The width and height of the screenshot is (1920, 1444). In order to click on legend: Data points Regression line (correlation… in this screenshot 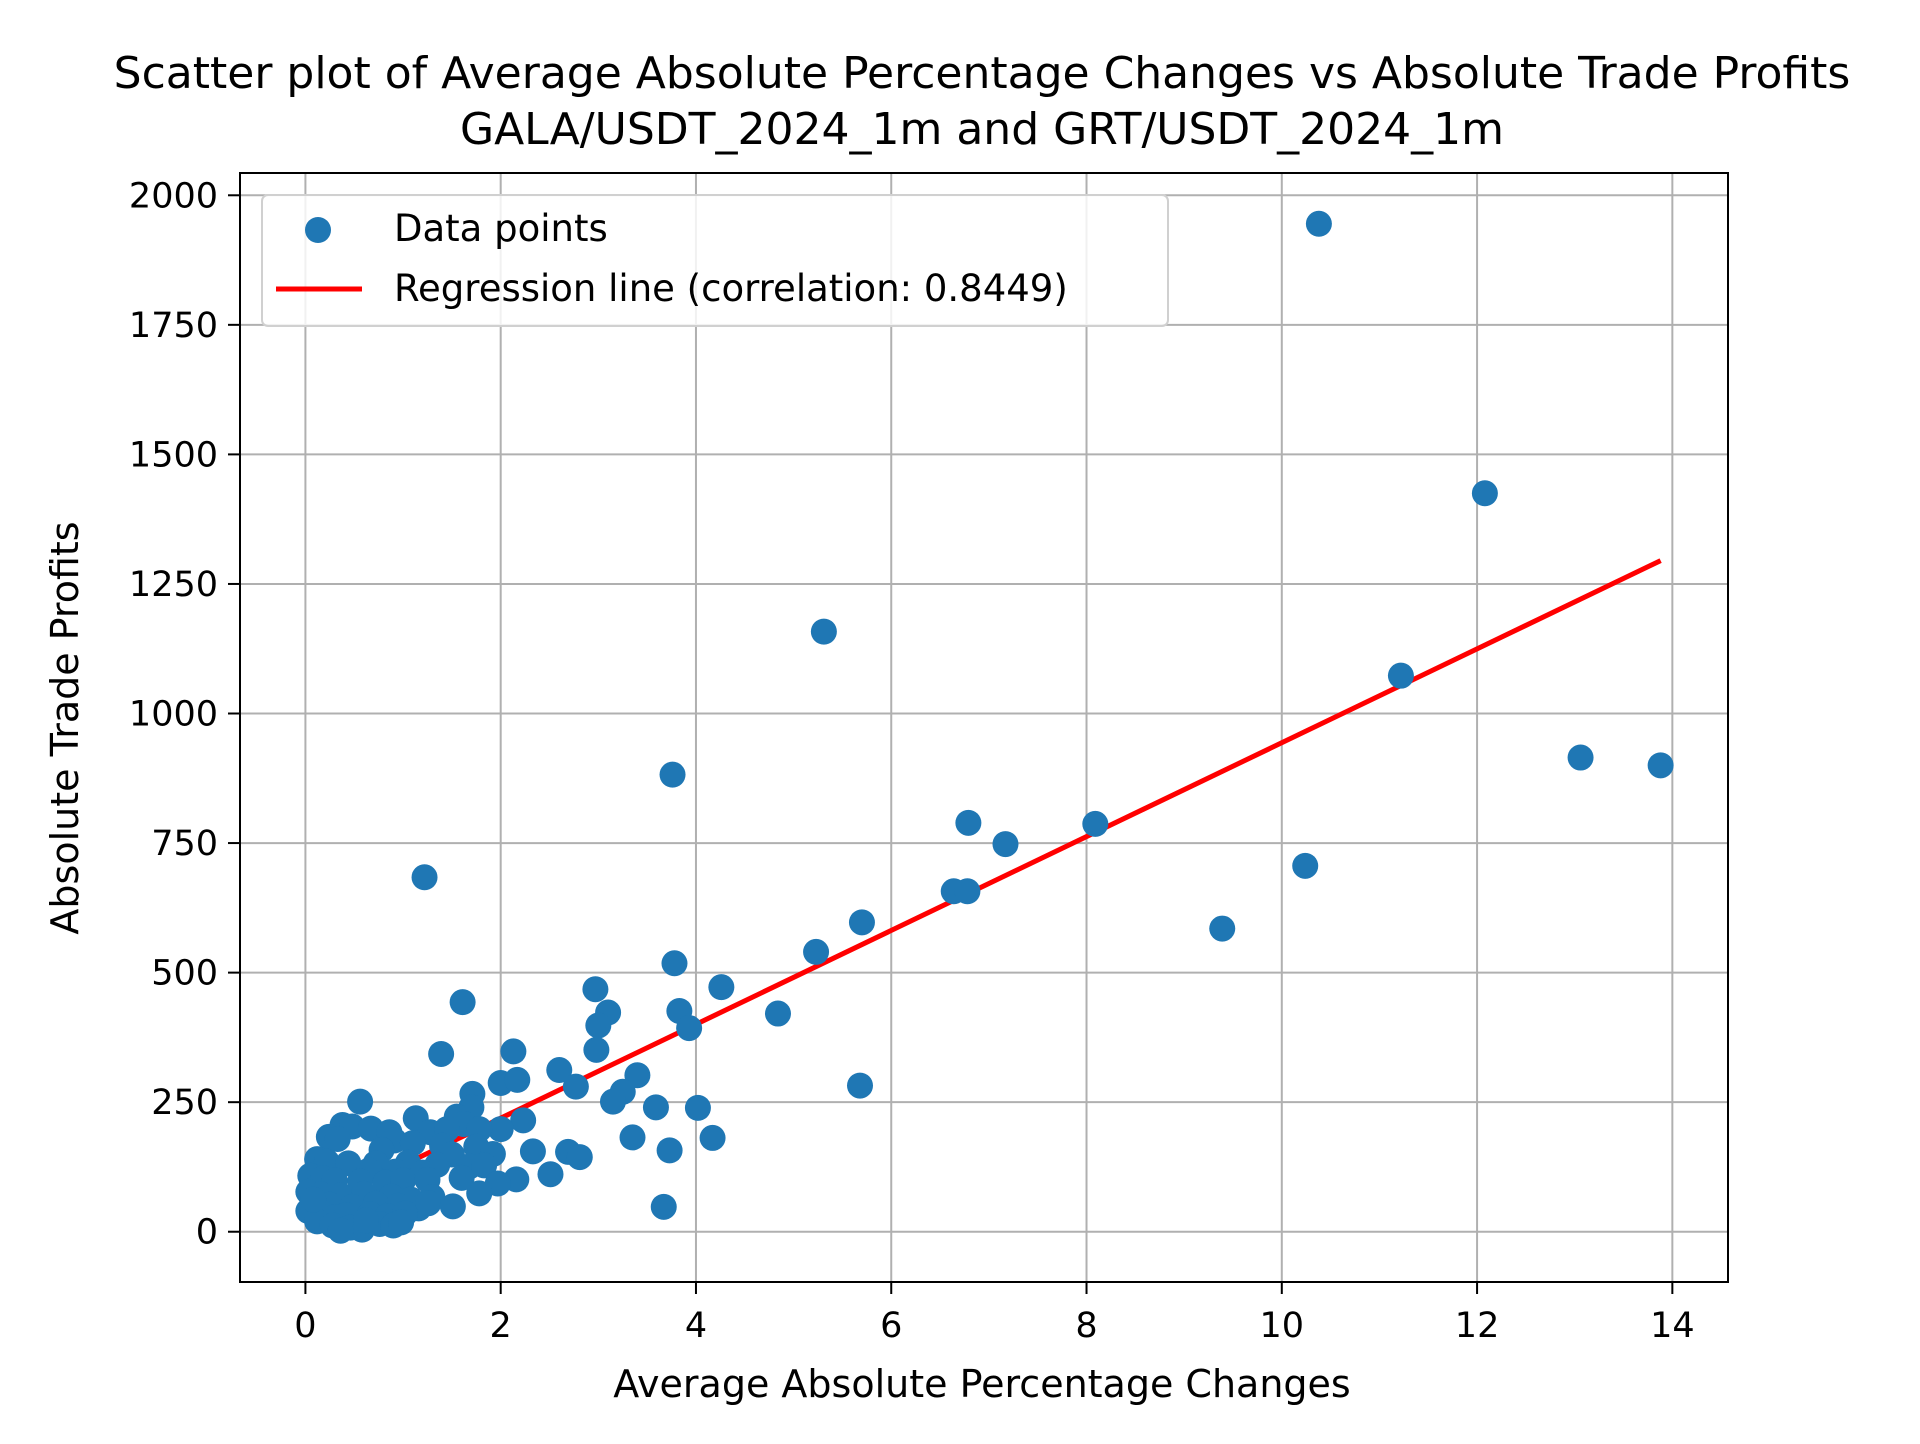, I will do `click(715, 260)`.